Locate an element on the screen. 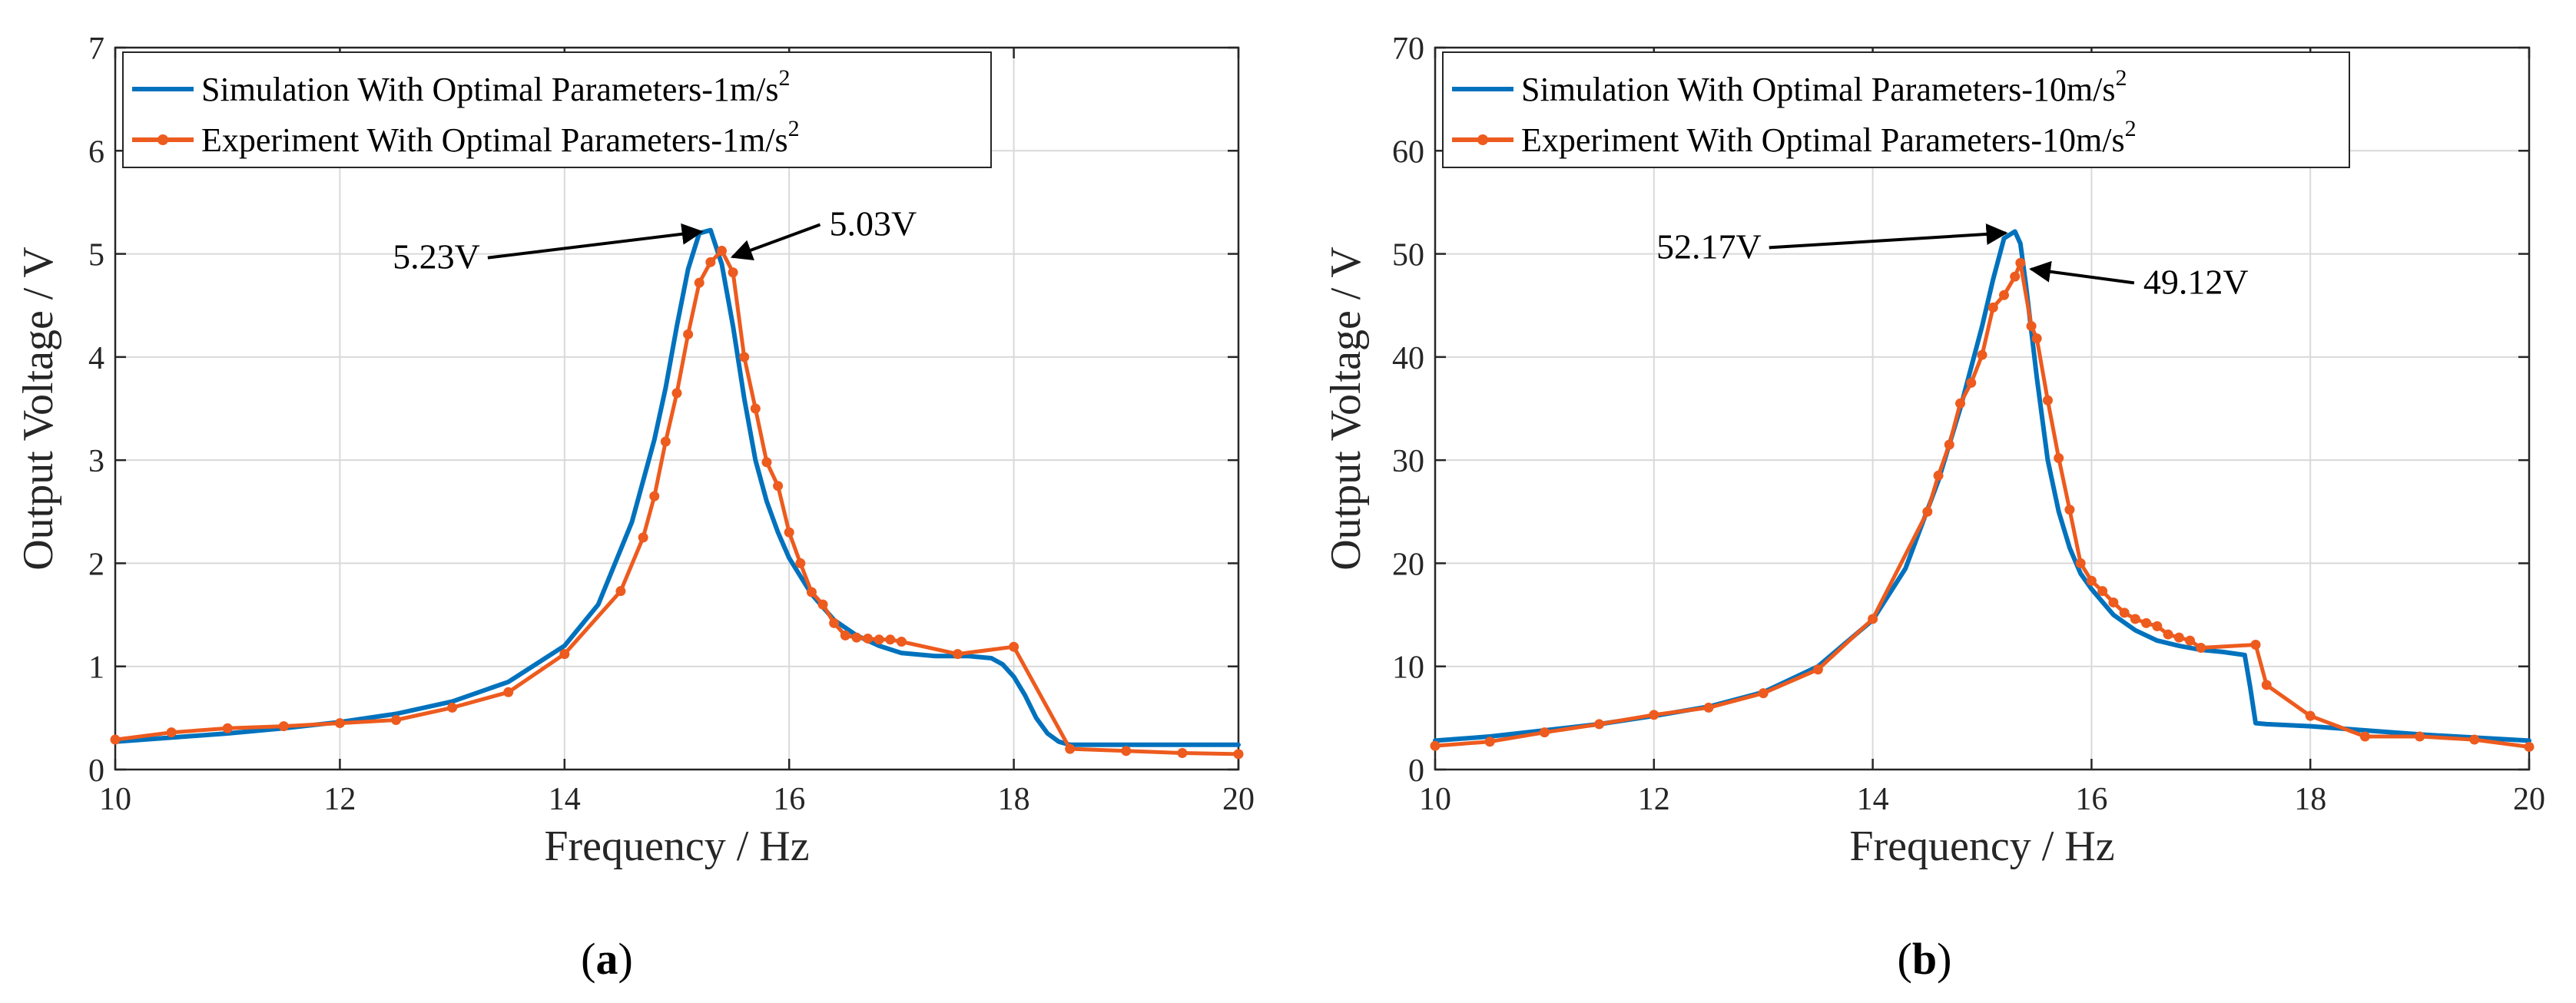 The height and width of the screenshot is (1003, 2576). y-tick-label: 70 is located at coordinates (1408, 49).